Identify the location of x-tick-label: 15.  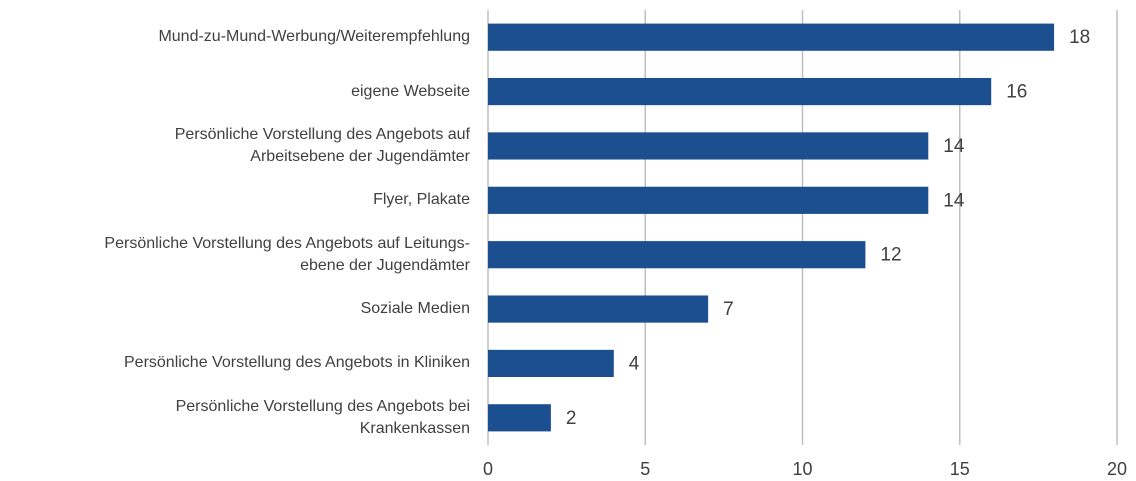
(960, 469).